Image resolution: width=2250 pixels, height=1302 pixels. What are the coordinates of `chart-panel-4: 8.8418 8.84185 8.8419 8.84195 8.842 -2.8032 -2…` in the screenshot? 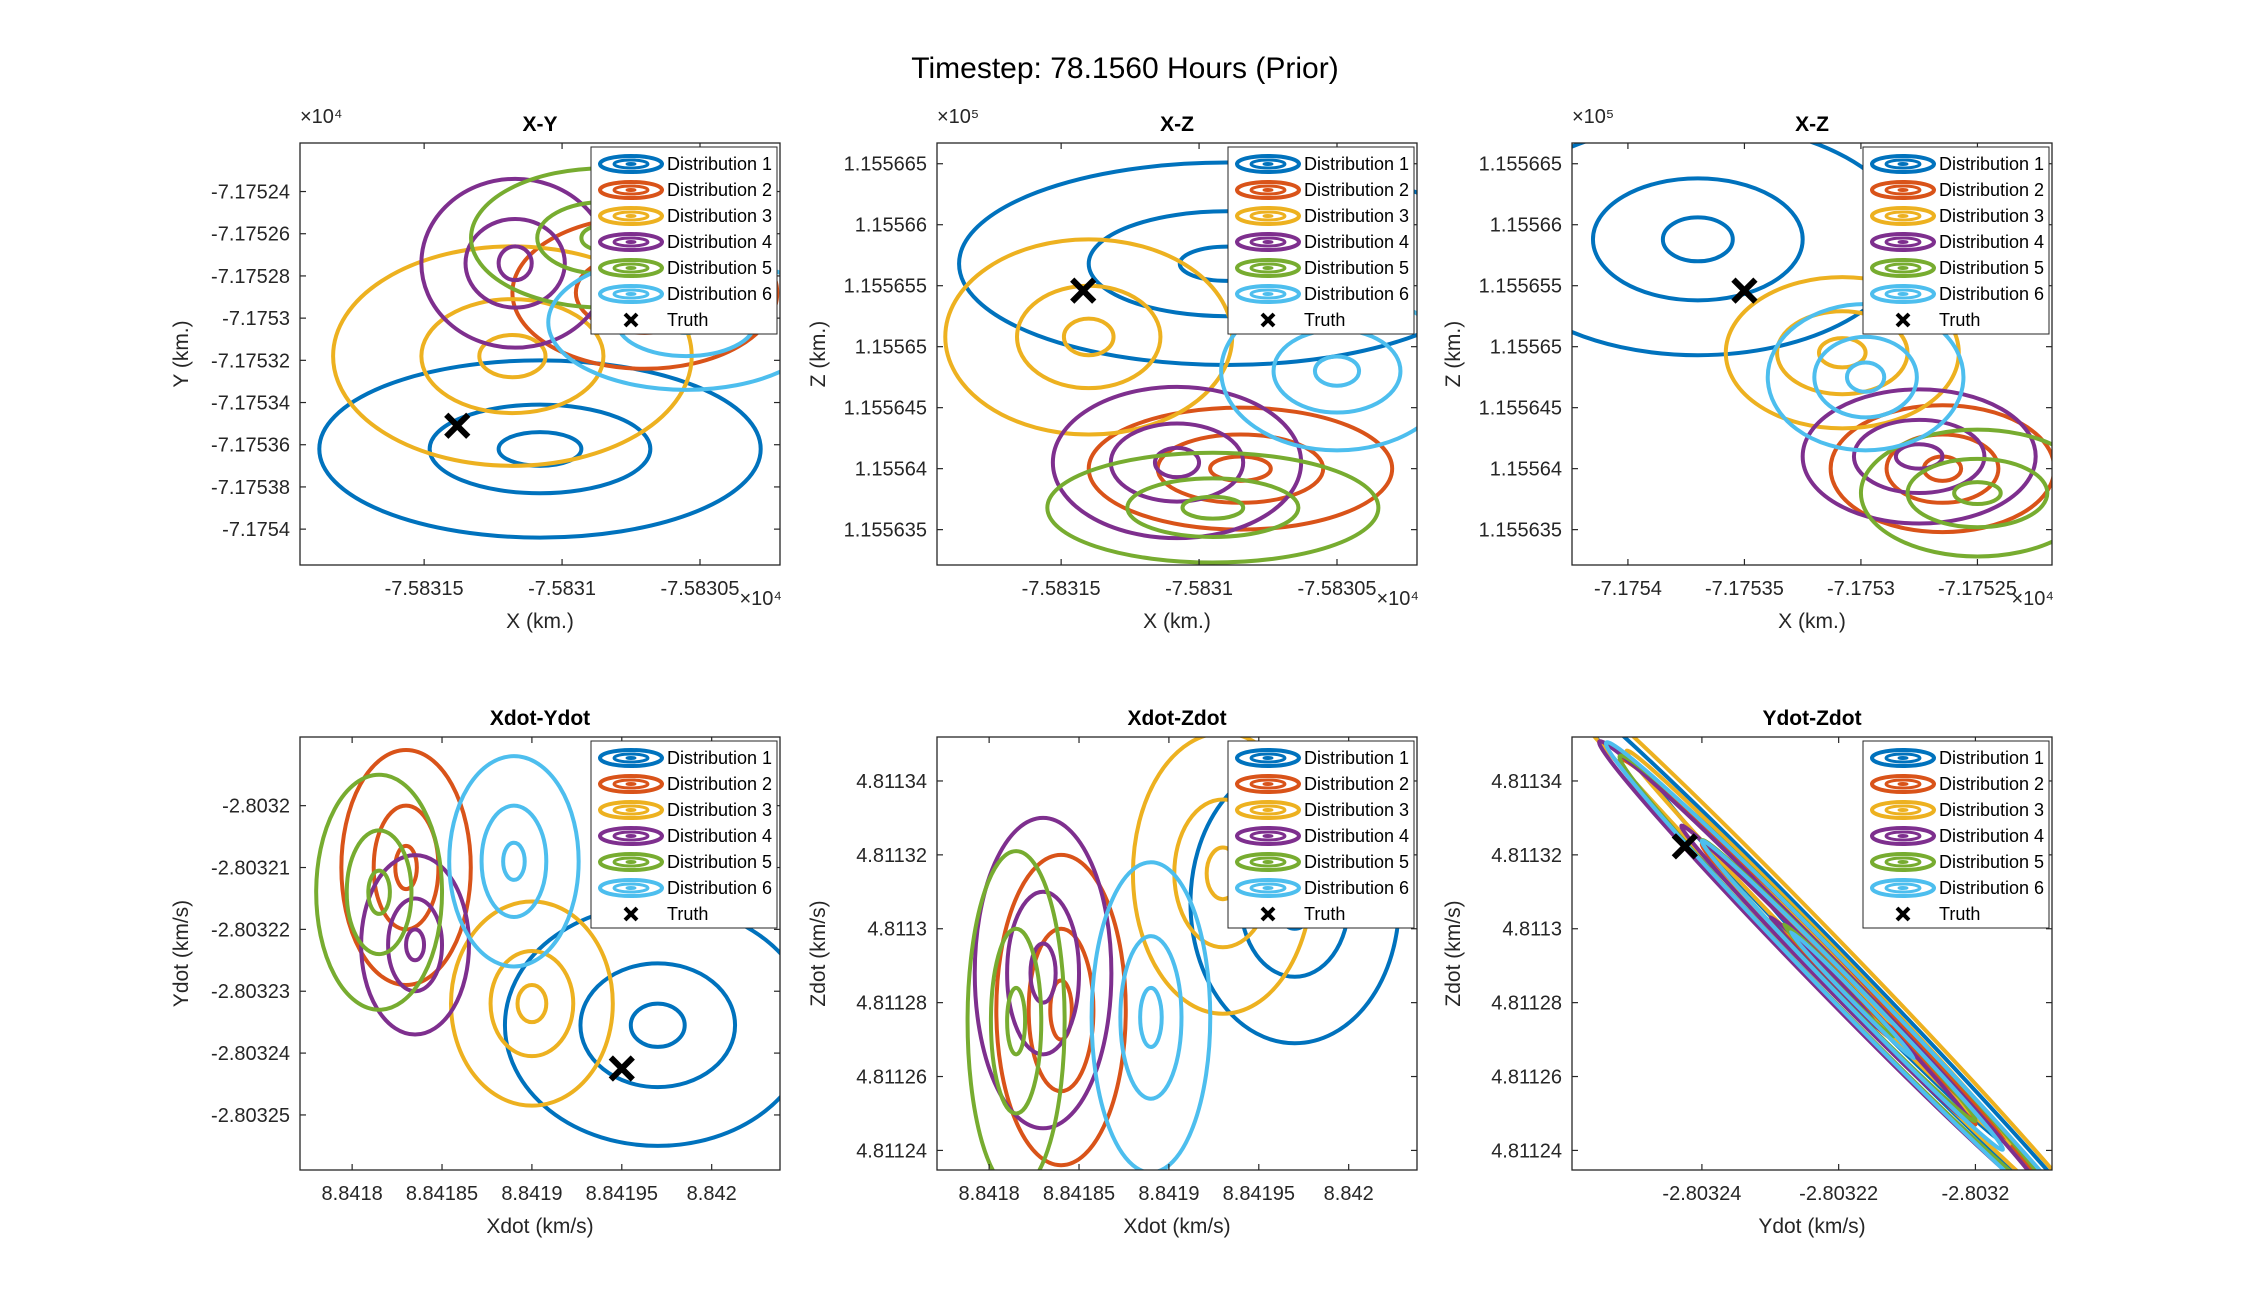 It's located at (475, 972).